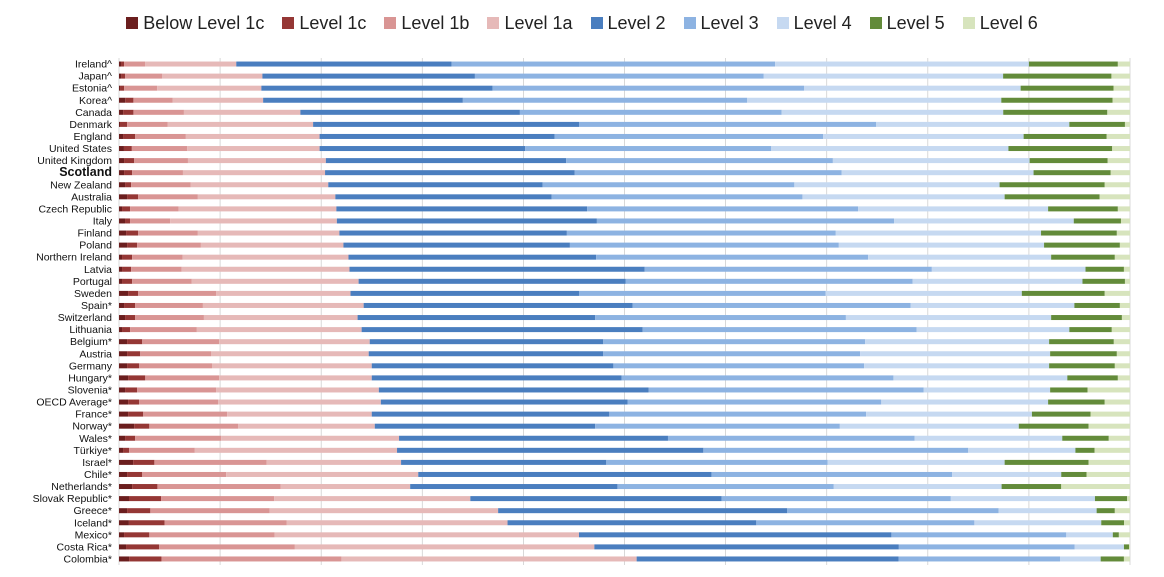 This screenshot has height=577, width=1164. Describe the element at coordinates (95, 439) in the screenshot. I see `category-label: Wales*` at that location.